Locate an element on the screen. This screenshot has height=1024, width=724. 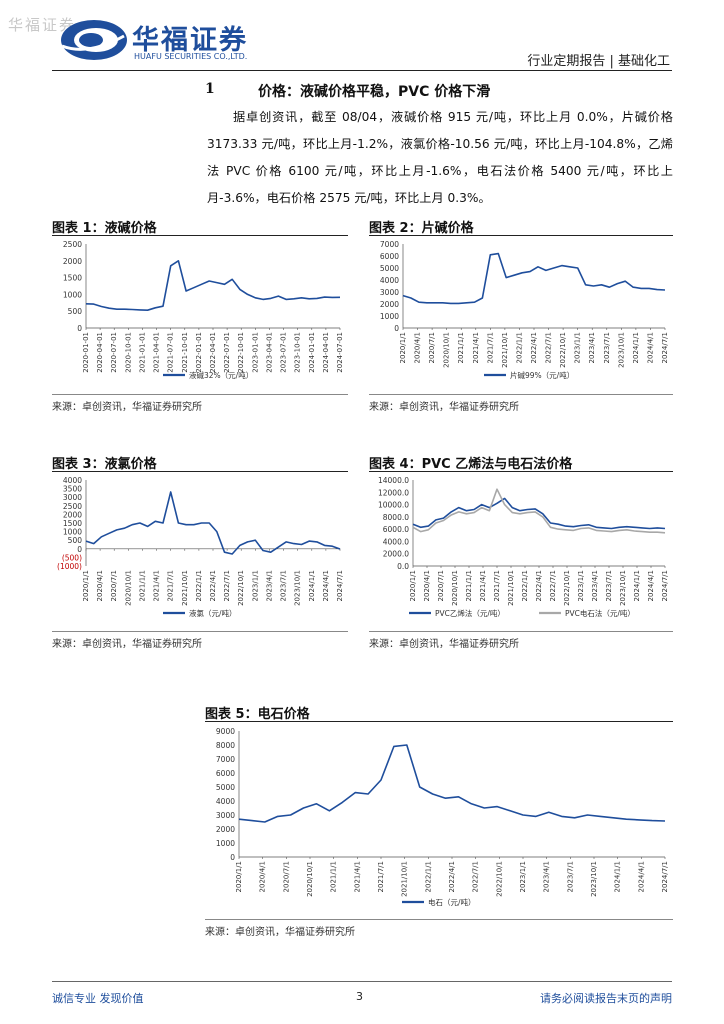
y-tick-label: 14000.0 is located at coordinates (393, 480).